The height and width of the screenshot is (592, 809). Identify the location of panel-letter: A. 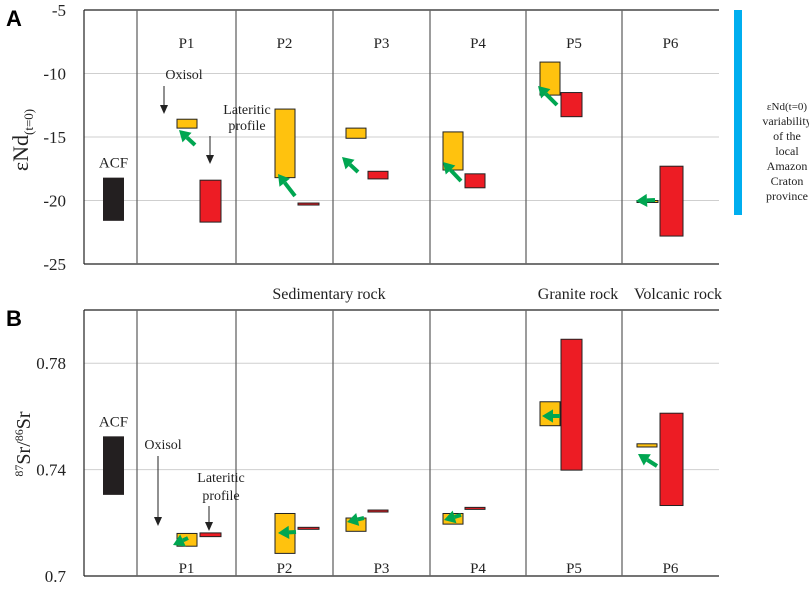
(14, 18).